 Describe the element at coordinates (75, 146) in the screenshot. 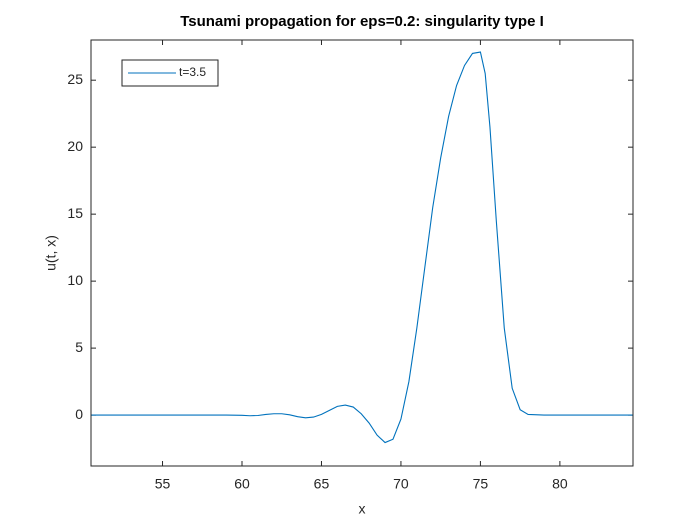

I see `y-tick-label: 20` at that location.